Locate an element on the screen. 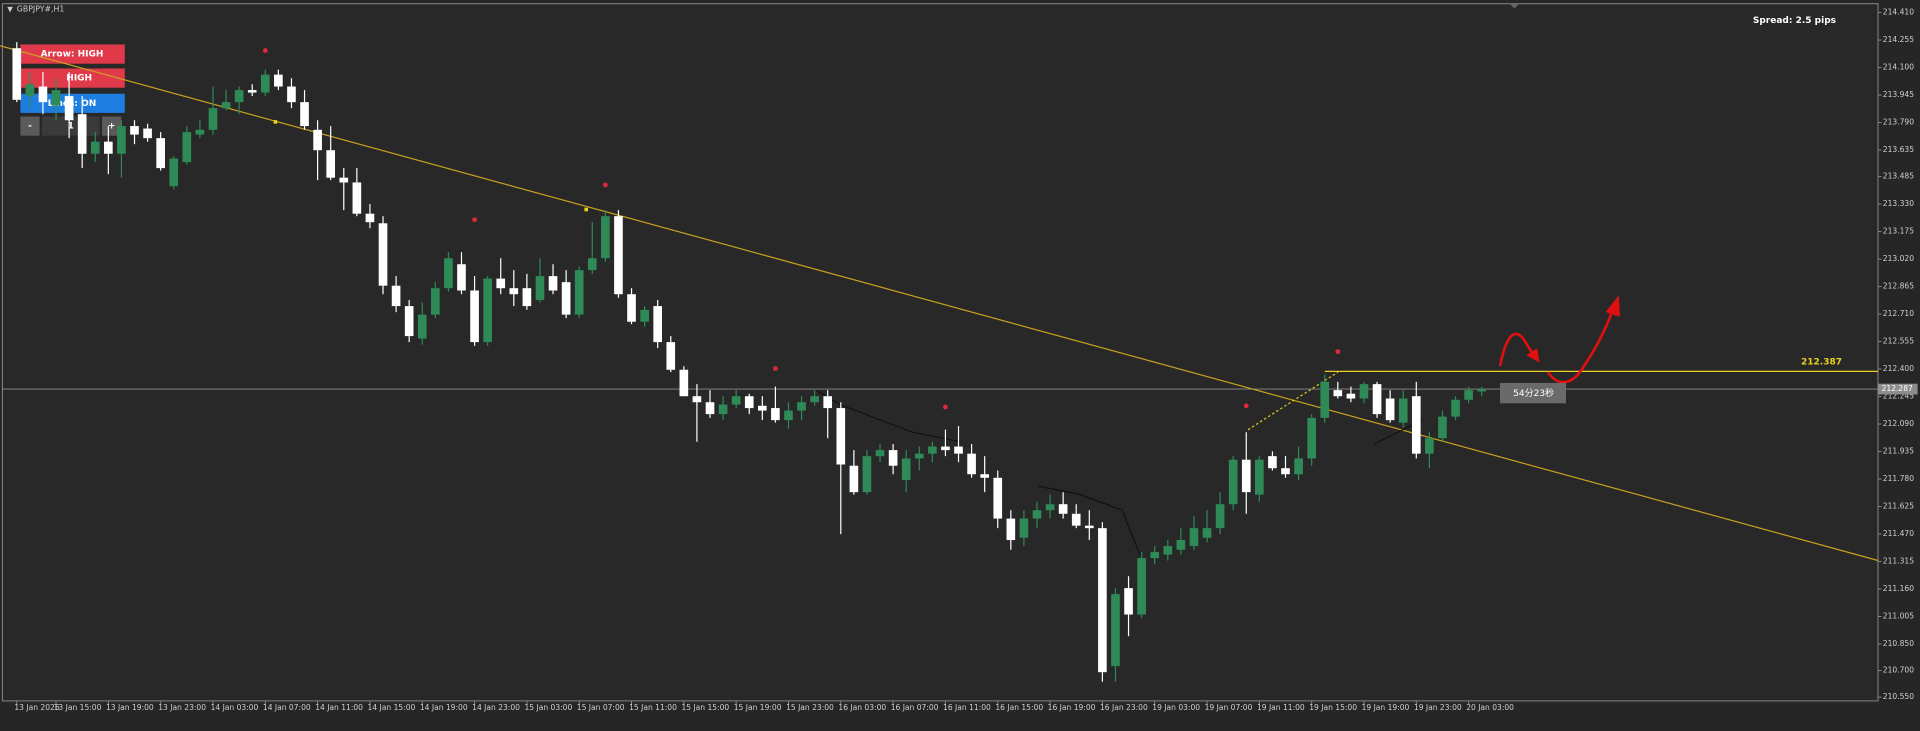 The height and width of the screenshot is (731, 1920). plus-button is located at coordinates (112, 126).